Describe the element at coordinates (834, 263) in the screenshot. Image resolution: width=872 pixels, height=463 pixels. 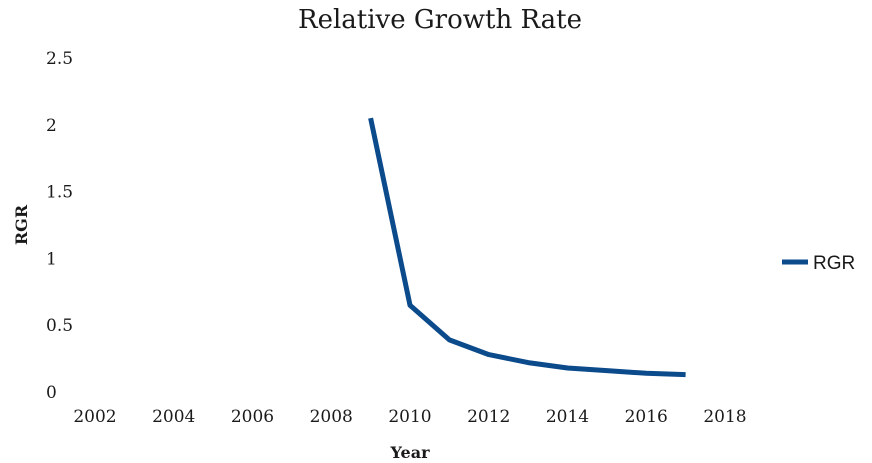
I see `legend-label-rgr: RGR` at that location.